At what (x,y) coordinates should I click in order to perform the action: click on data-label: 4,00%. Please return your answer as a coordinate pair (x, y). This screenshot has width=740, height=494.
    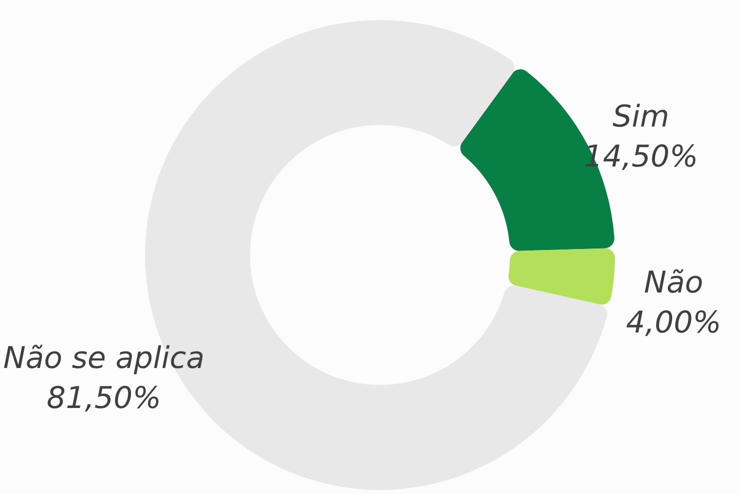
    Looking at the image, I should click on (674, 322).